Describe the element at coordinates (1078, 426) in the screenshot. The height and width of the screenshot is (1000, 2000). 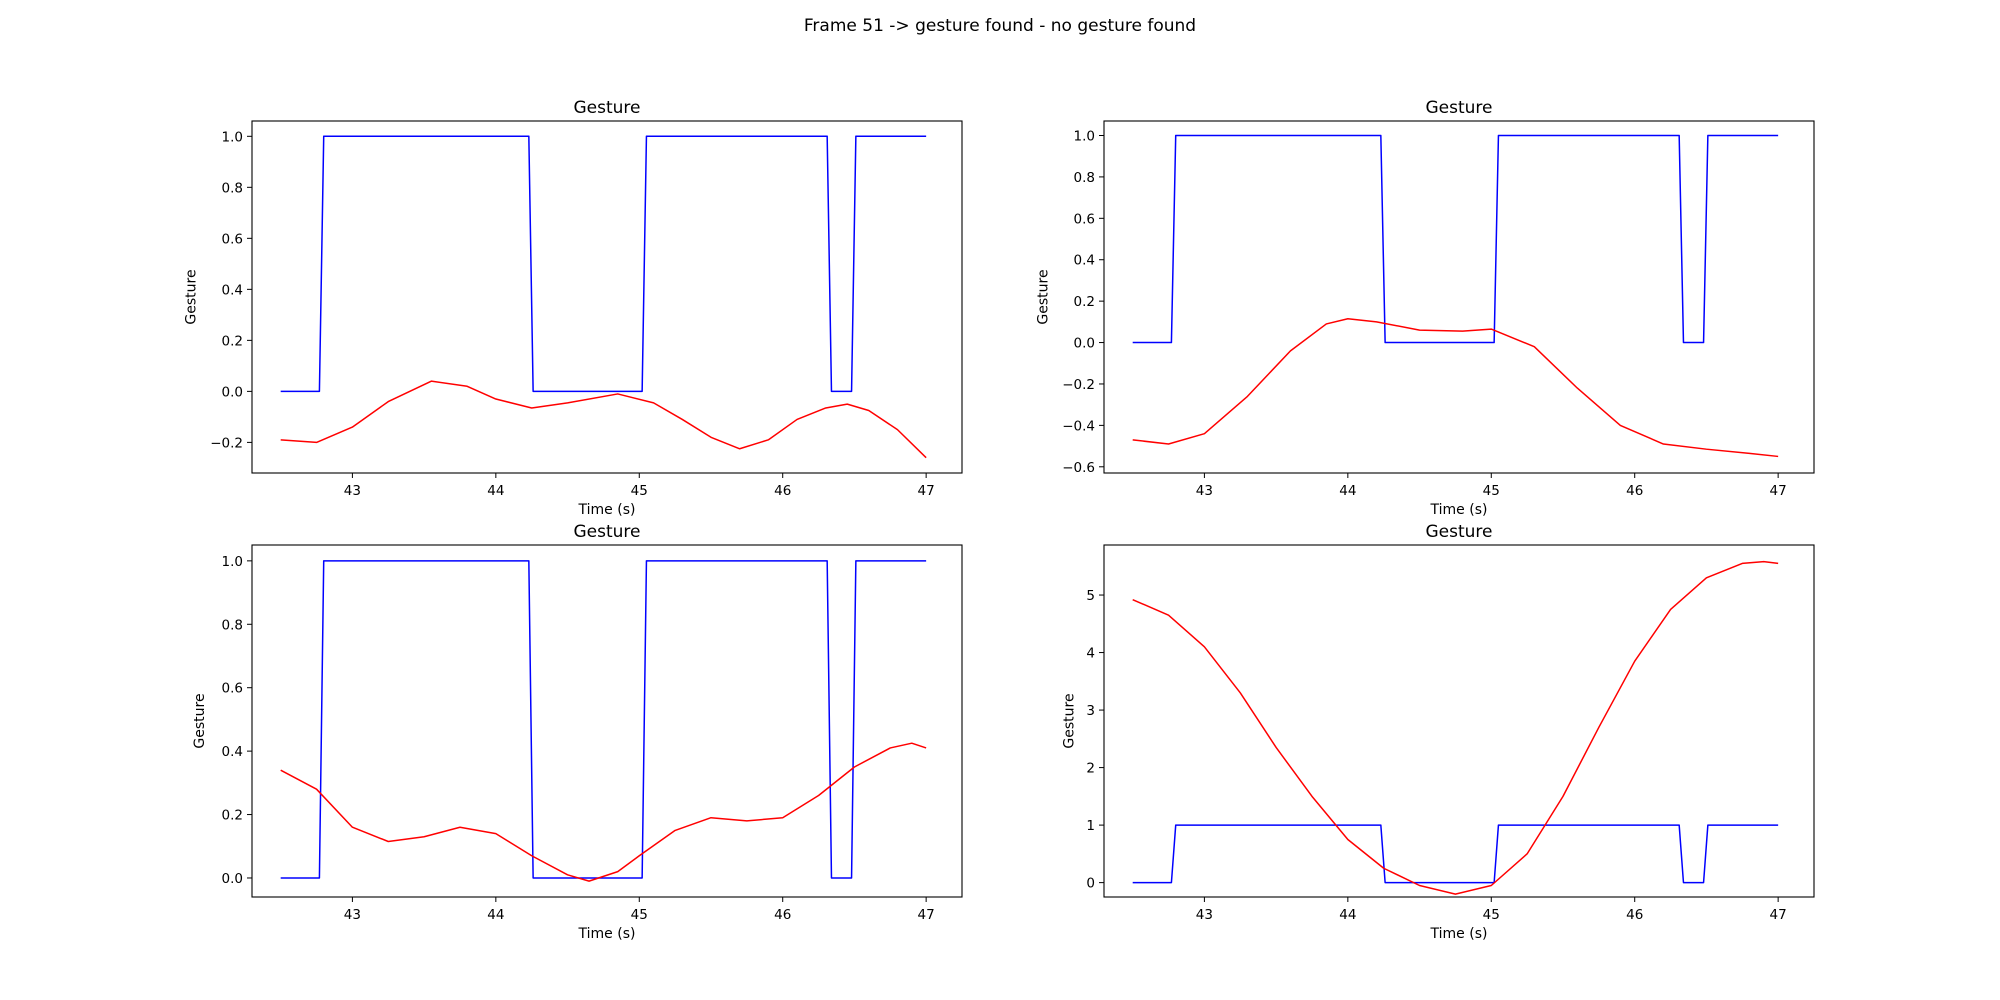
I see `y-tick-label: −0.4` at that location.